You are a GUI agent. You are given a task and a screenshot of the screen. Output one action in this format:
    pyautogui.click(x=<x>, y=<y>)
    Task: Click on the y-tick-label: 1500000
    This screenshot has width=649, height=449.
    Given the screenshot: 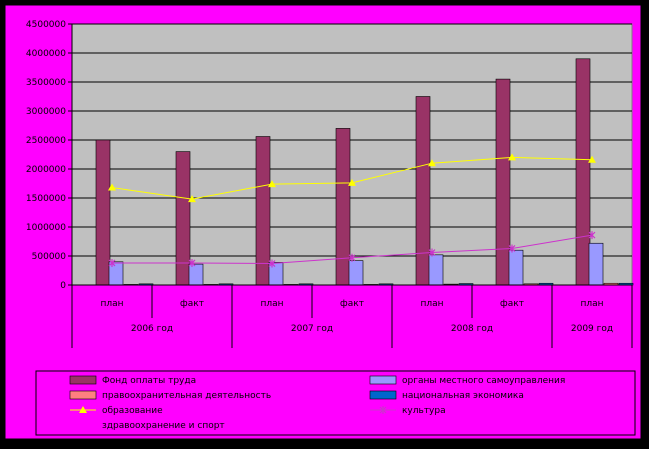 What is the action you would take?
    pyautogui.click(x=46, y=199)
    